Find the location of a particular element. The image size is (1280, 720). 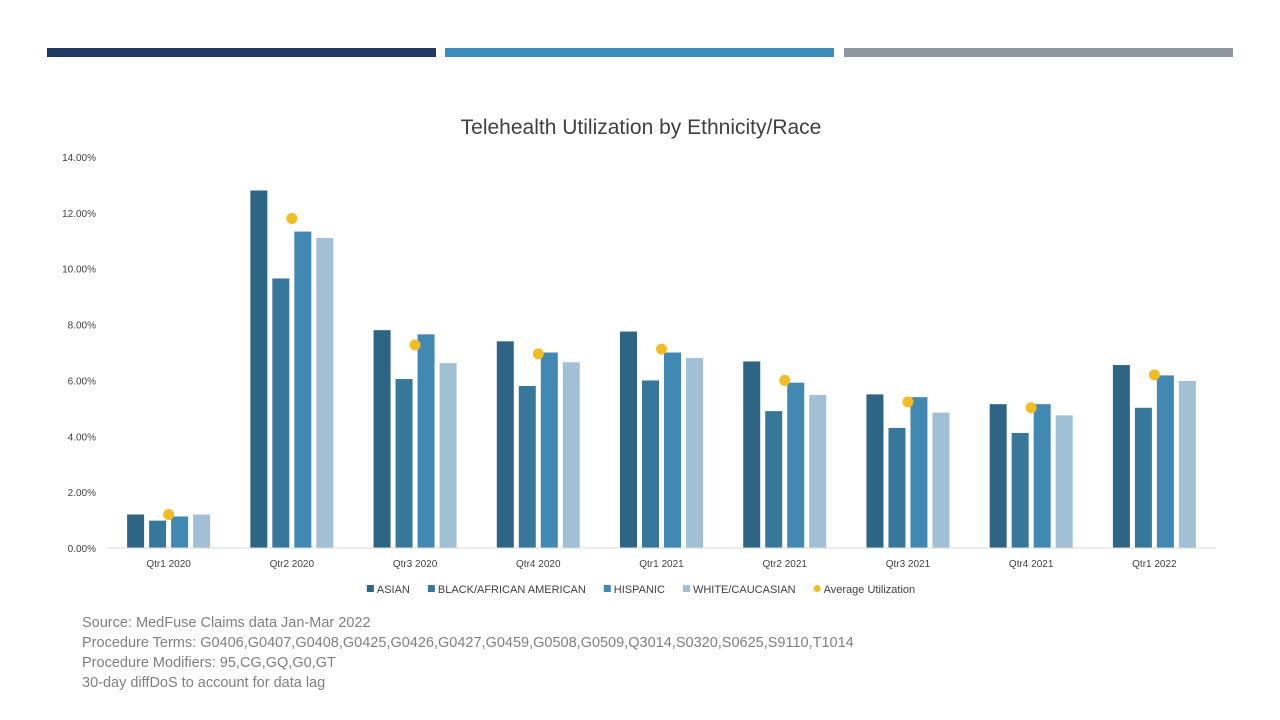

accent-bar-navy is located at coordinates (241, 52).